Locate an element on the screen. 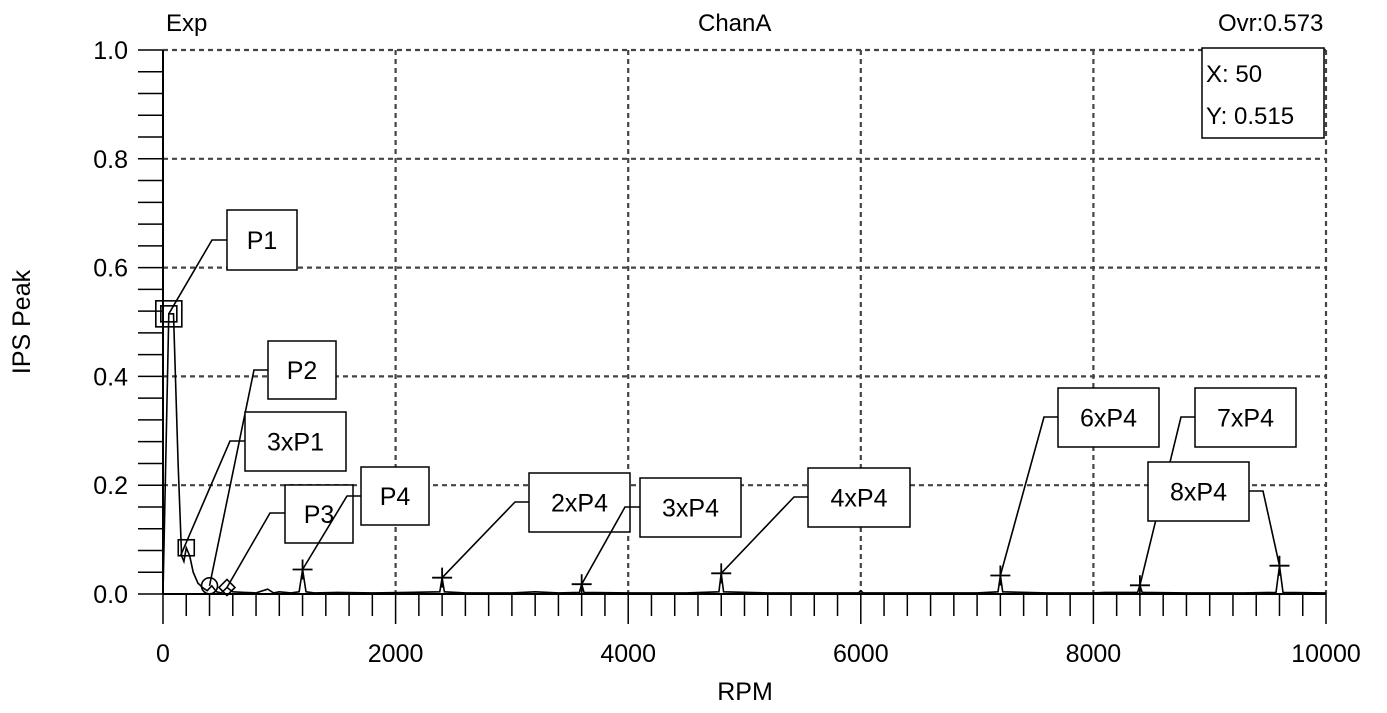  annotation-label: P2 is located at coordinates (302, 371).